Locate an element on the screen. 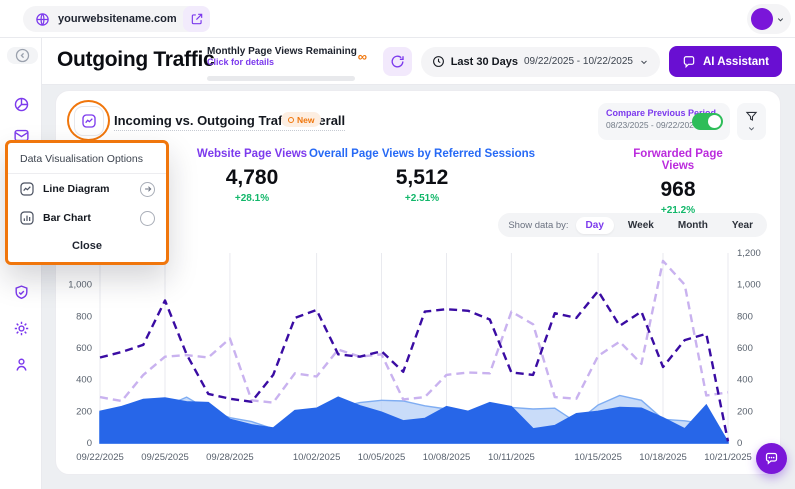 Image resolution: width=795 pixels, height=489 pixels. filter-button is located at coordinates (751, 121).